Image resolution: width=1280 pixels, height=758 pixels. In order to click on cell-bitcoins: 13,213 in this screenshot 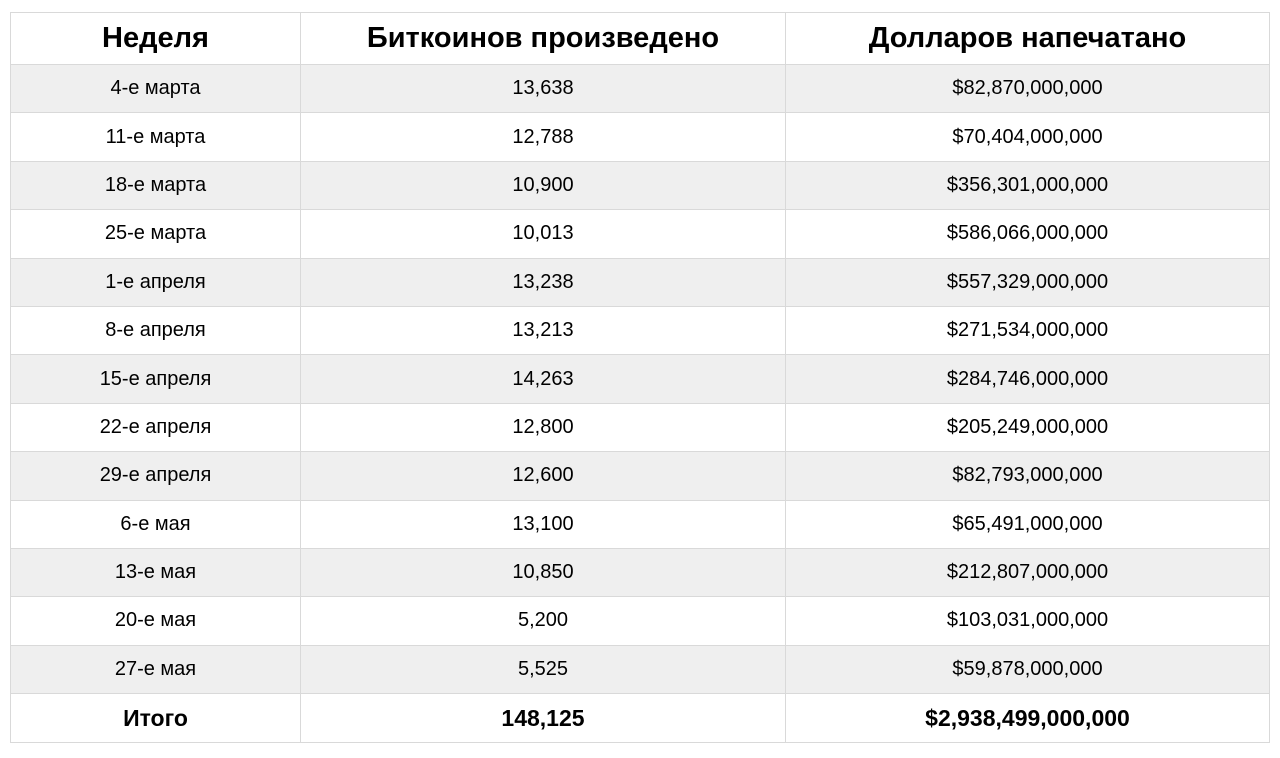, I will do `click(543, 330)`.